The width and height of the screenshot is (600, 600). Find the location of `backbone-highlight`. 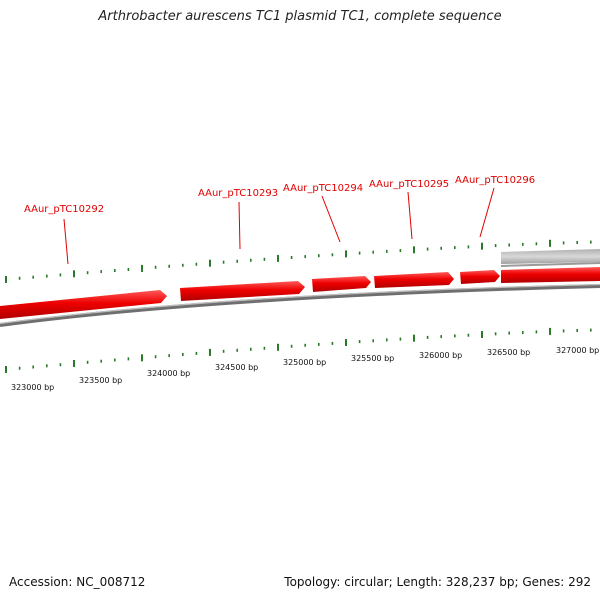

backbone-highlight is located at coordinates (300, 304).